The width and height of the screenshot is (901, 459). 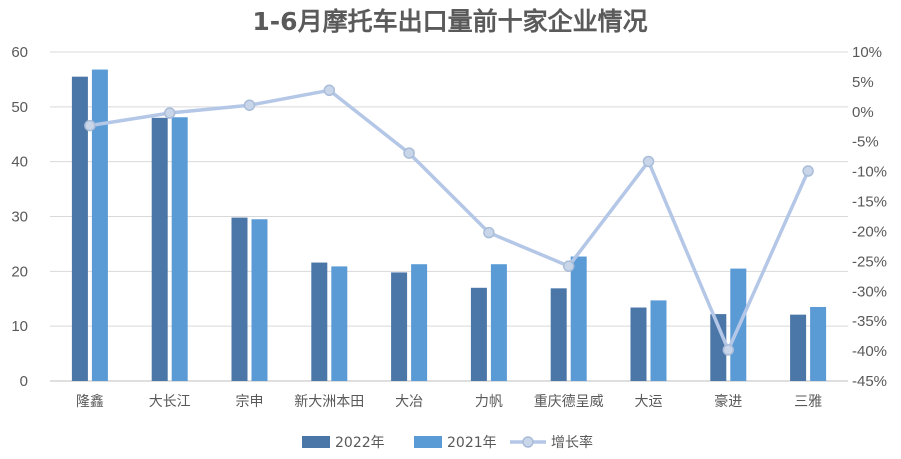 What do you see at coordinates (869, 172) in the screenshot?
I see `right-tick-label: -10%` at bounding box center [869, 172].